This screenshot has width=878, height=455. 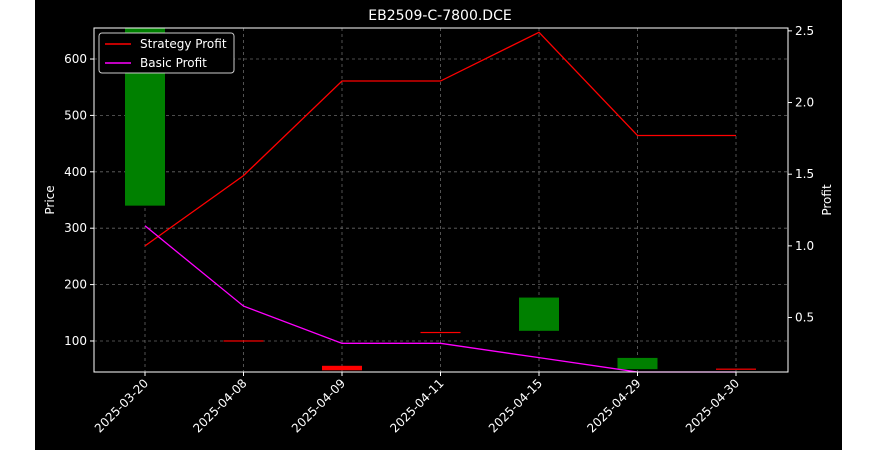 What do you see at coordinates (439, 16) in the screenshot?
I see `chart-title: EB2509-C-7800.DCE` at bounding box center [439, 16].